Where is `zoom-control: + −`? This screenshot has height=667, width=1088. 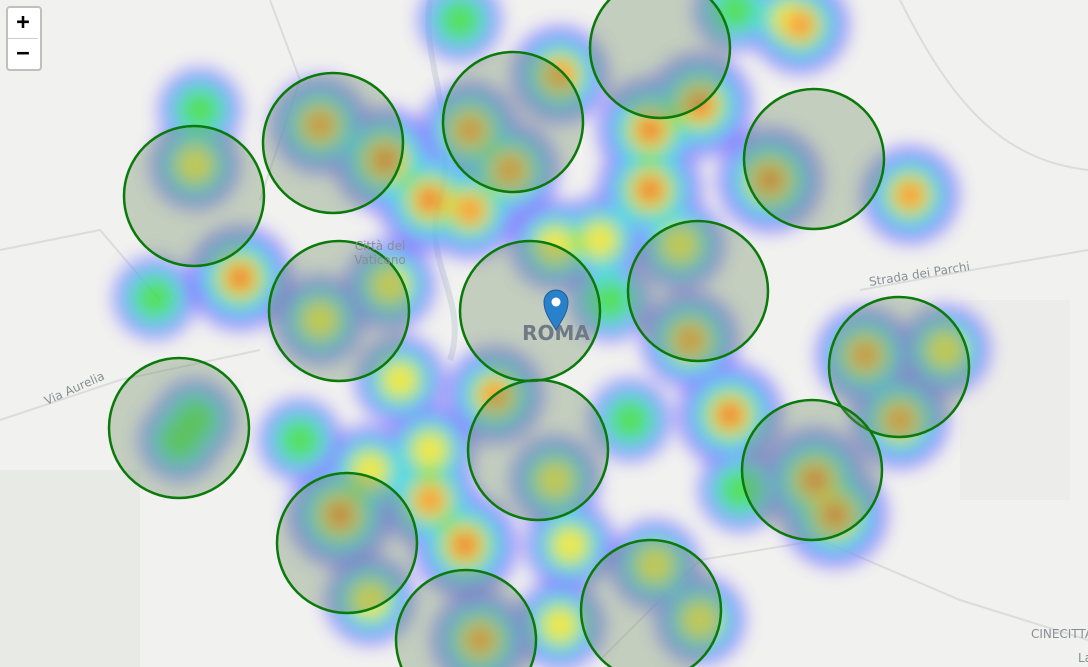
zoom-control: + − is located at coordinates (24, 38).